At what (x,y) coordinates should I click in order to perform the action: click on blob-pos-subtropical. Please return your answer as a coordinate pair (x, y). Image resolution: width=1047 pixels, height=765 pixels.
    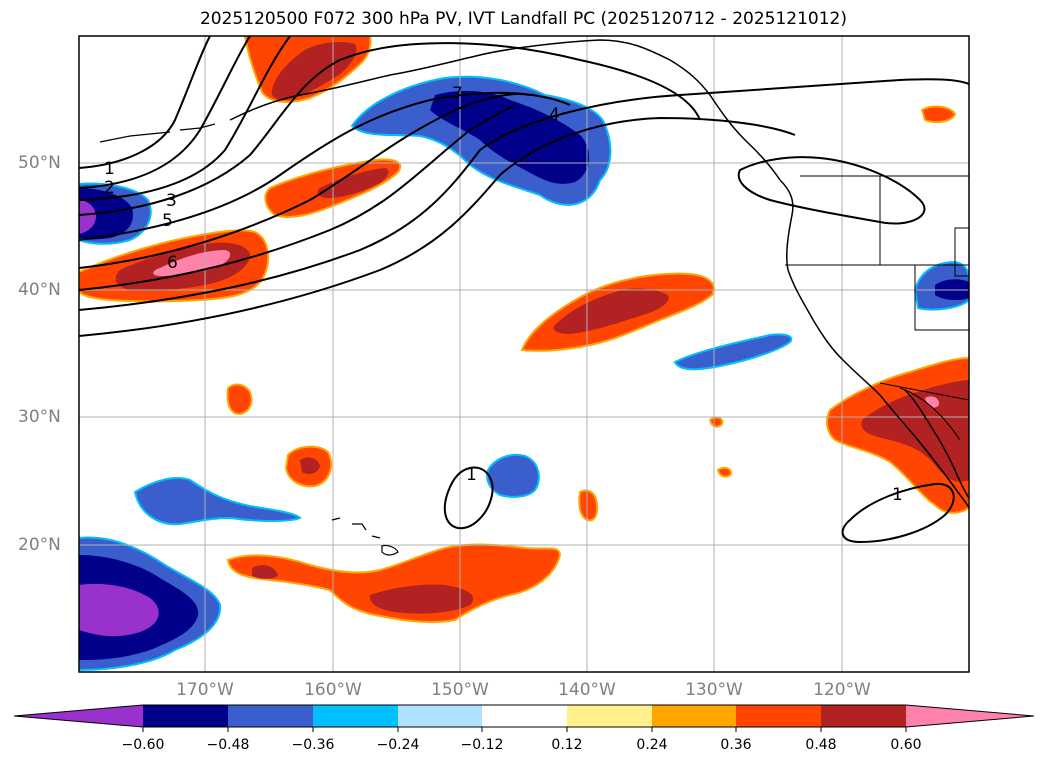
    Looking at the image, I should click on (394, 583).